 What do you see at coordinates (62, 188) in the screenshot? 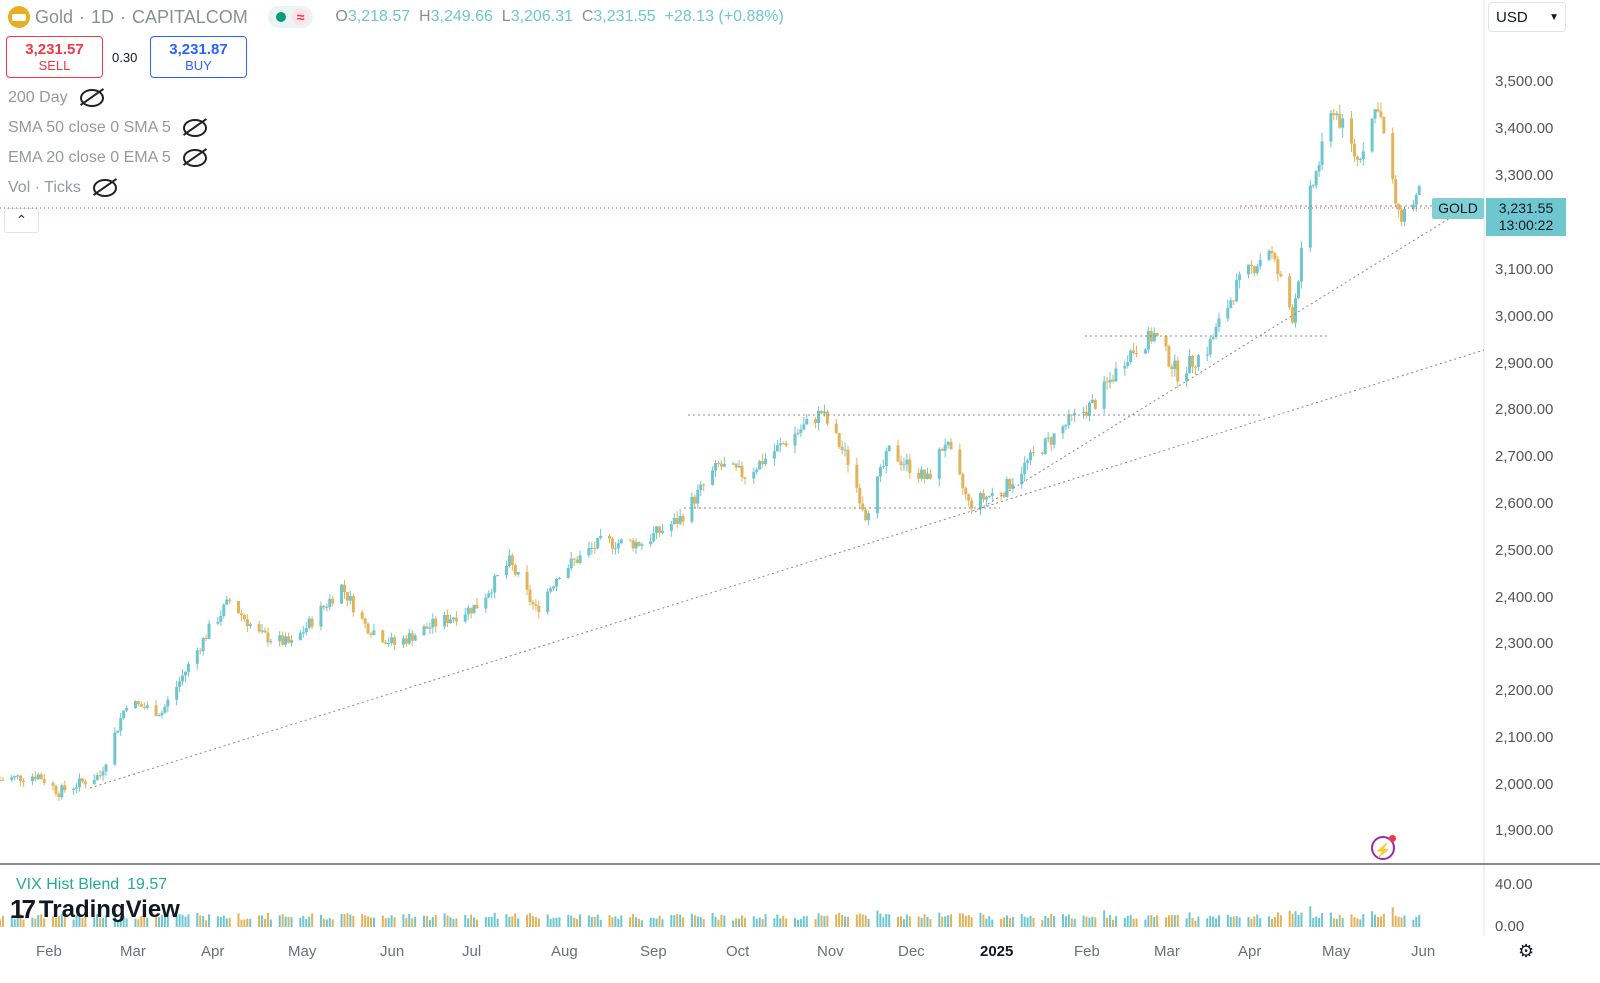
I see `indicator-vol: Vol · Ticks` at bounding box center [62, 188].